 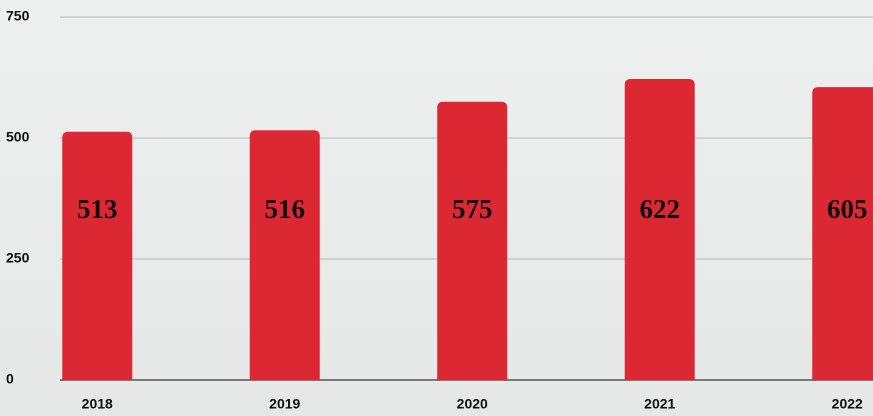 I want to click on value-label: 513, so click(x=97, y=209).